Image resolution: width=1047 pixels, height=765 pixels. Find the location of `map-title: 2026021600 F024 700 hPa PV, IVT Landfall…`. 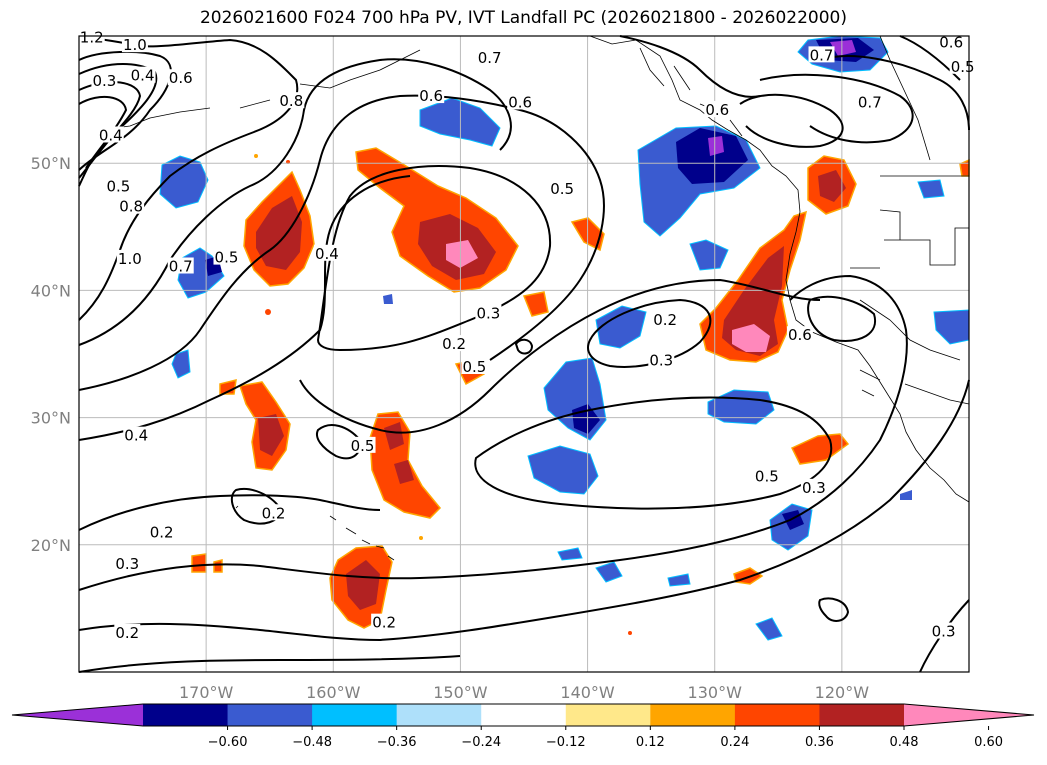

map-title: 2026021600 F024 700 hPa PV, IVT Landfall… is located at coordinates (523, 18).